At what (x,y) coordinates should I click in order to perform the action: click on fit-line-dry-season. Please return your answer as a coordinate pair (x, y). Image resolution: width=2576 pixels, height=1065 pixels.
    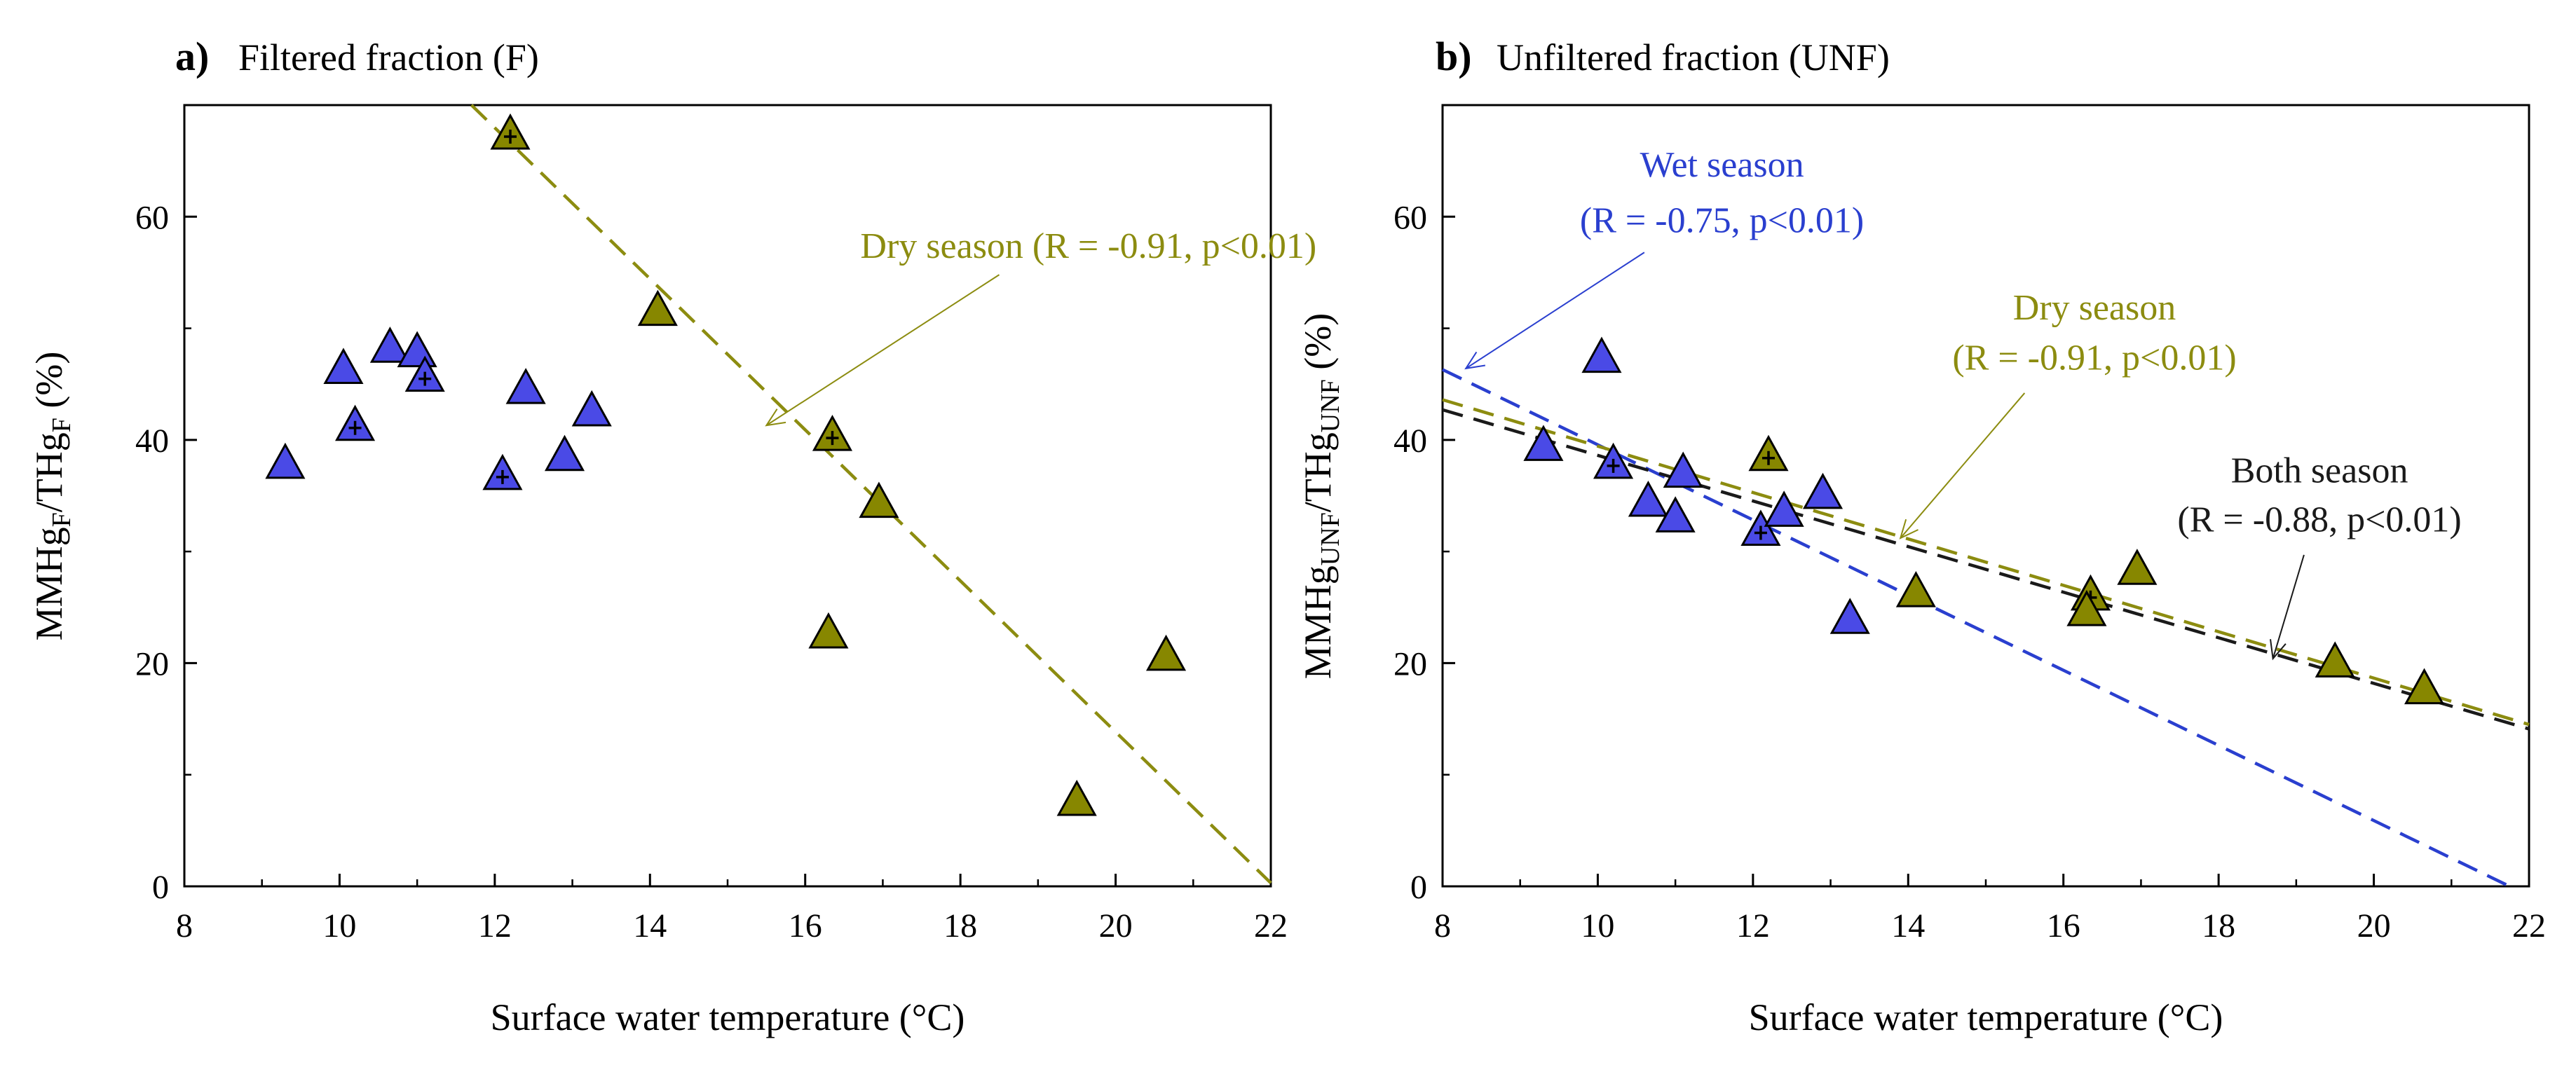
    Looking at the image, I should click on (1986, 562).